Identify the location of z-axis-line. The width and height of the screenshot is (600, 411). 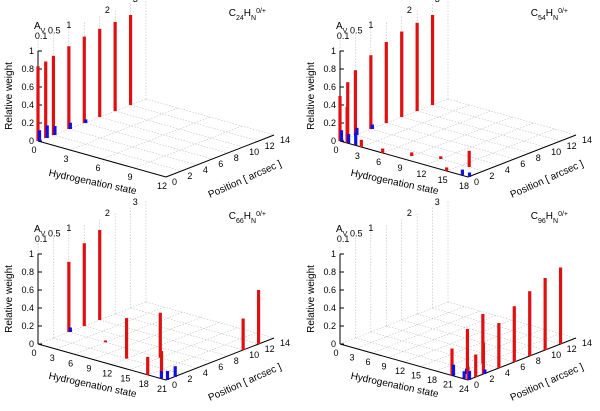
(220, 359).